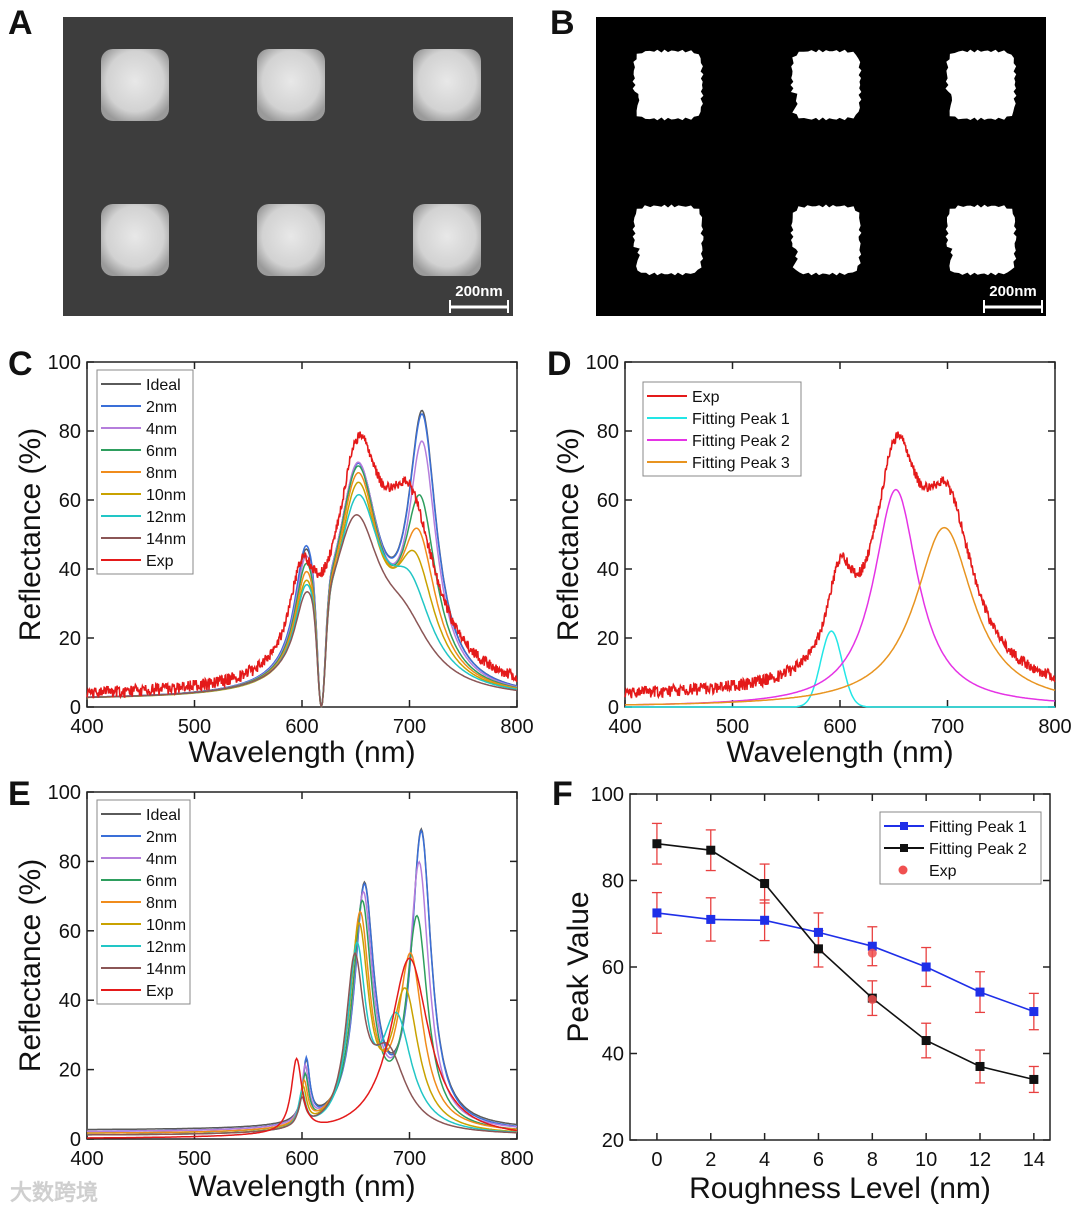 Image resolution: width=1080 pixels, height=1213 pixels. I want to click on legend-entry: Exp, so click(160, 991).